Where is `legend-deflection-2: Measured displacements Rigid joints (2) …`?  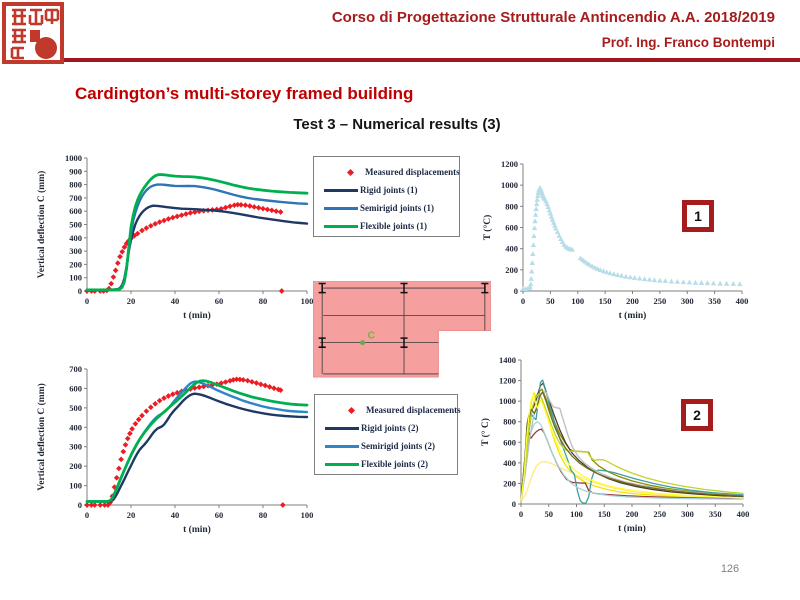 legend-deflection-2: Measured displacements Rigid joints (2) … is located at coordinates (387, 434).